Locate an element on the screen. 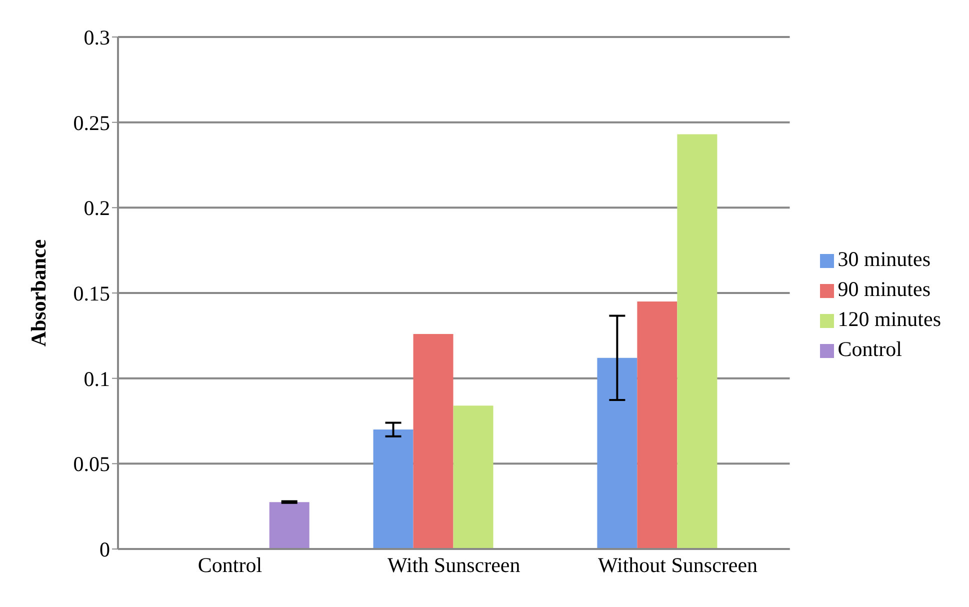 The height and width of the screenshot is (607, 969). x-tick-label: Control is located at coordinates (230, 564).